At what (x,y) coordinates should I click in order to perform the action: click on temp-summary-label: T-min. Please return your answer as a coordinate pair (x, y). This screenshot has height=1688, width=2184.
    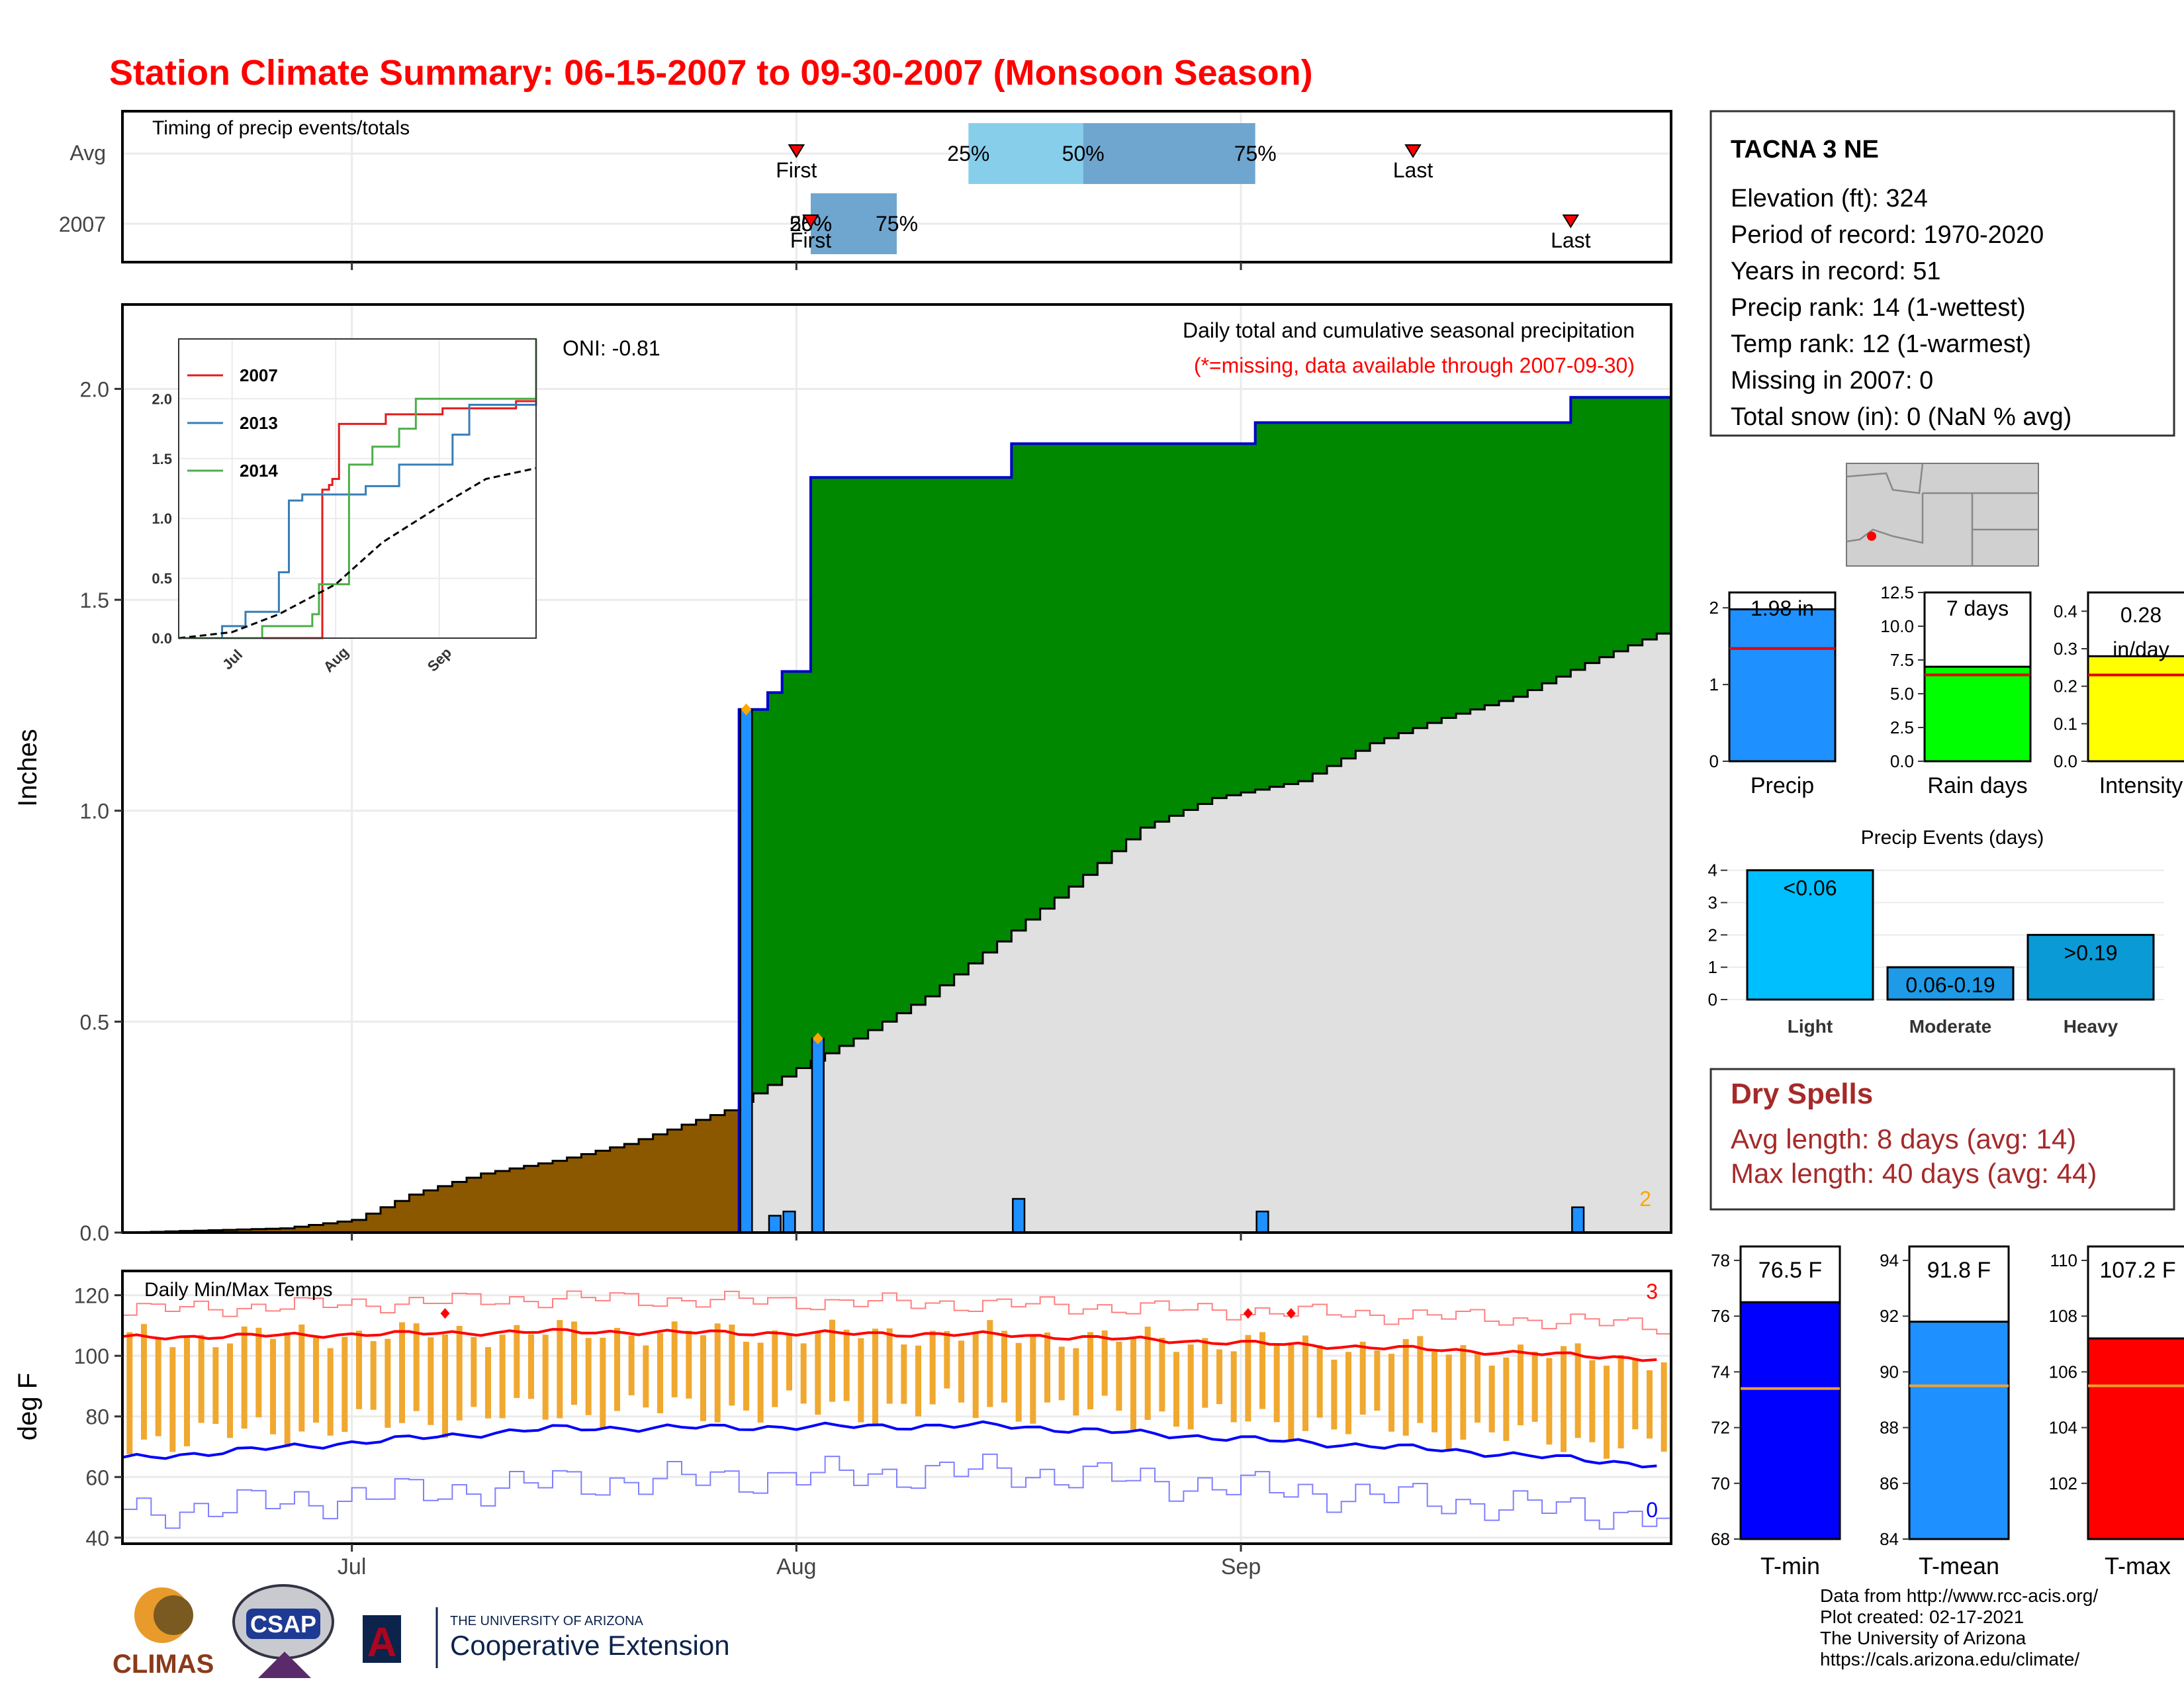
    Looking at the image, I should click on (1790, 1565).